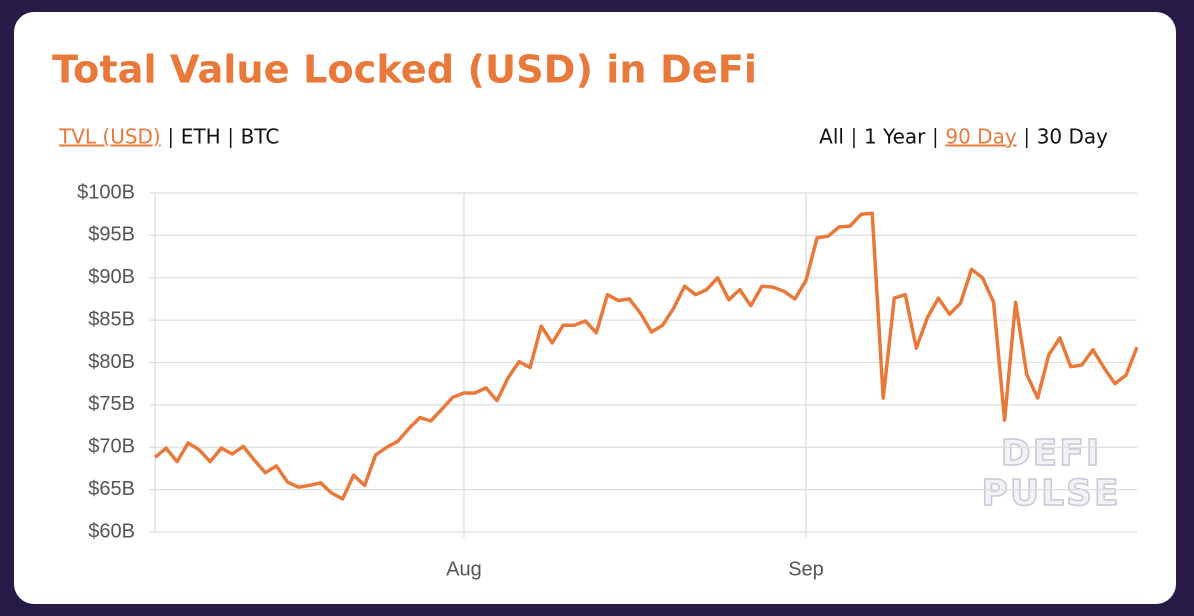 The image size is (1194, 616). I want to click on y-tick-label: $100B, so click(106, 192).